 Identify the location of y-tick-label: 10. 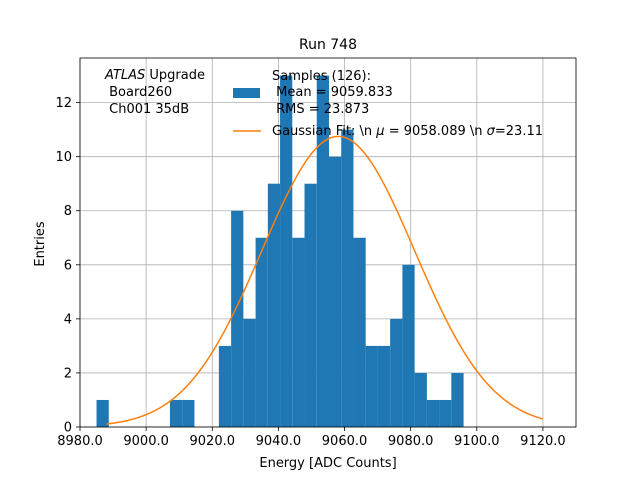
(63, 157).